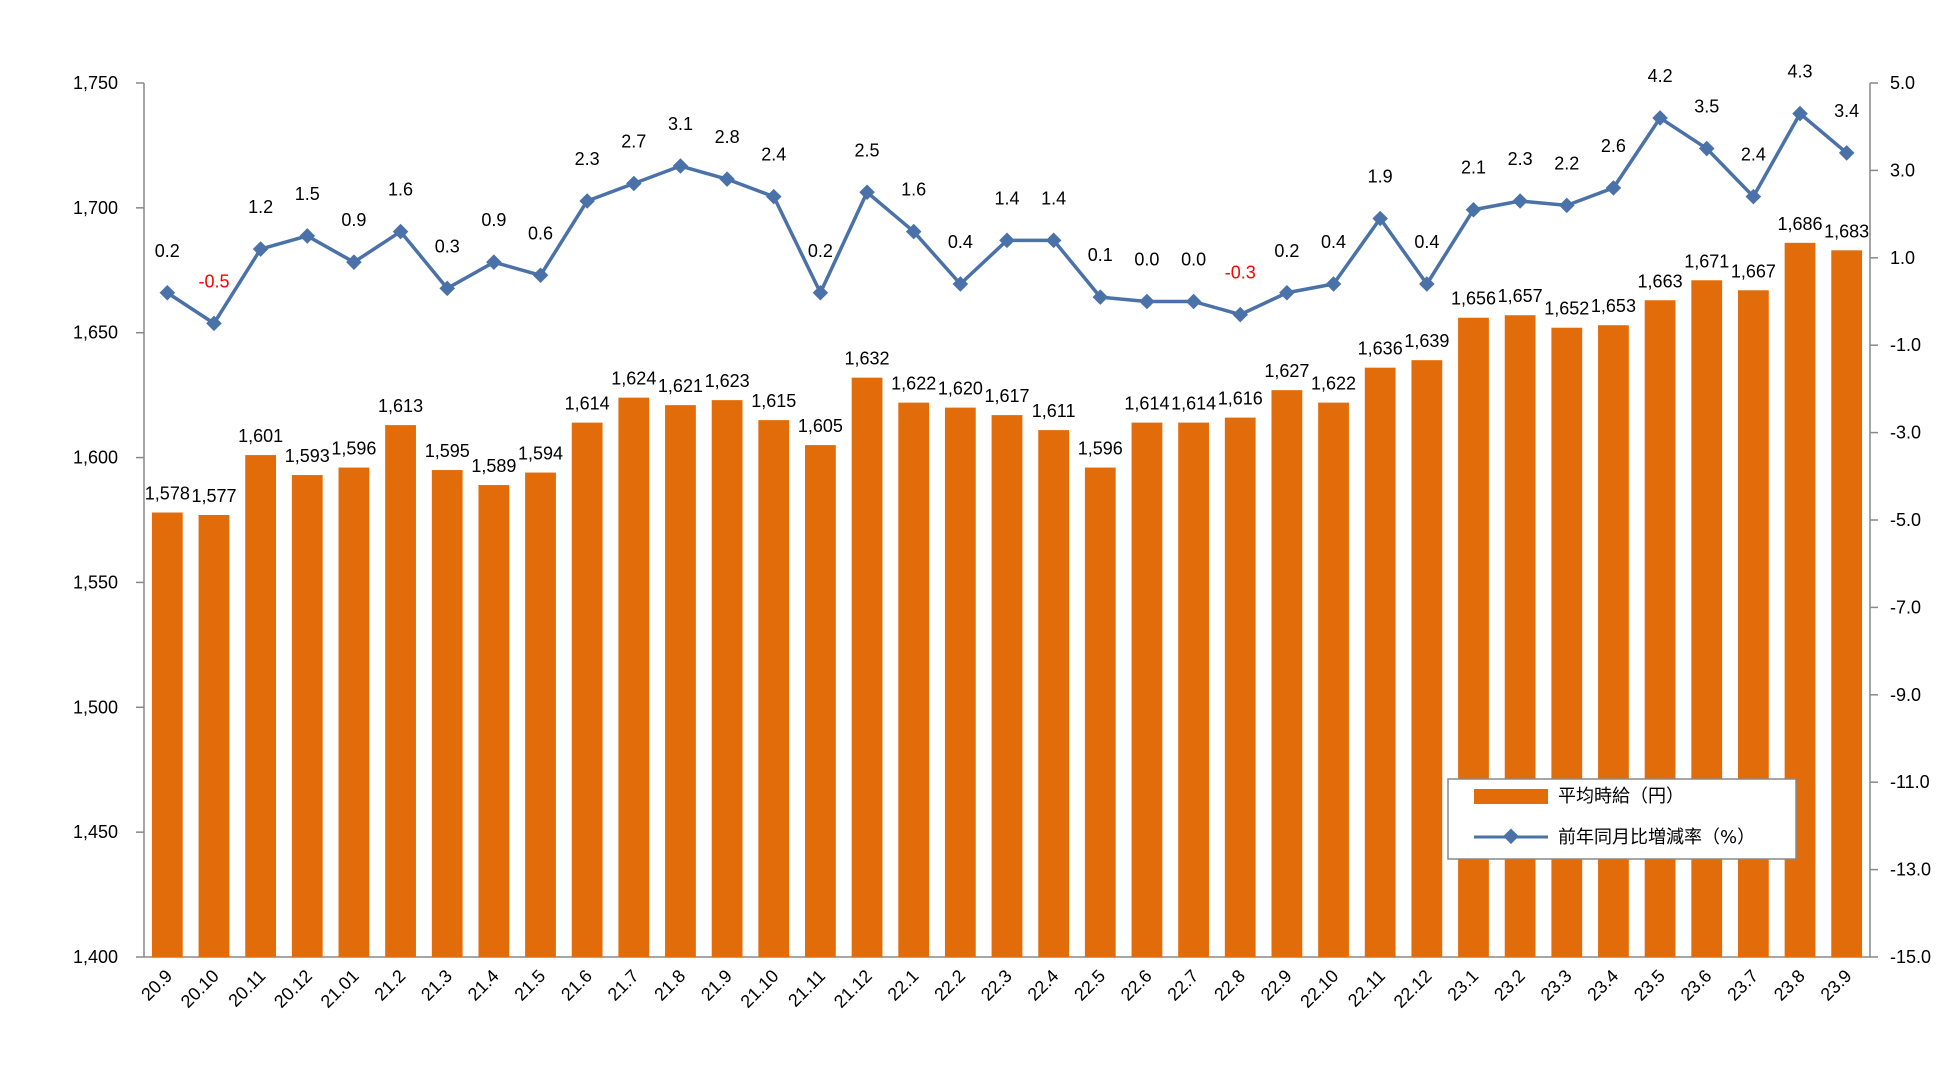 Image resolution: width=1950 pixels, height=1073 pixels. Describe the element at coordinates (1656, 837) in the screenshot. I see `legend-line-label: 前年同月比増減率（%）` at that location.